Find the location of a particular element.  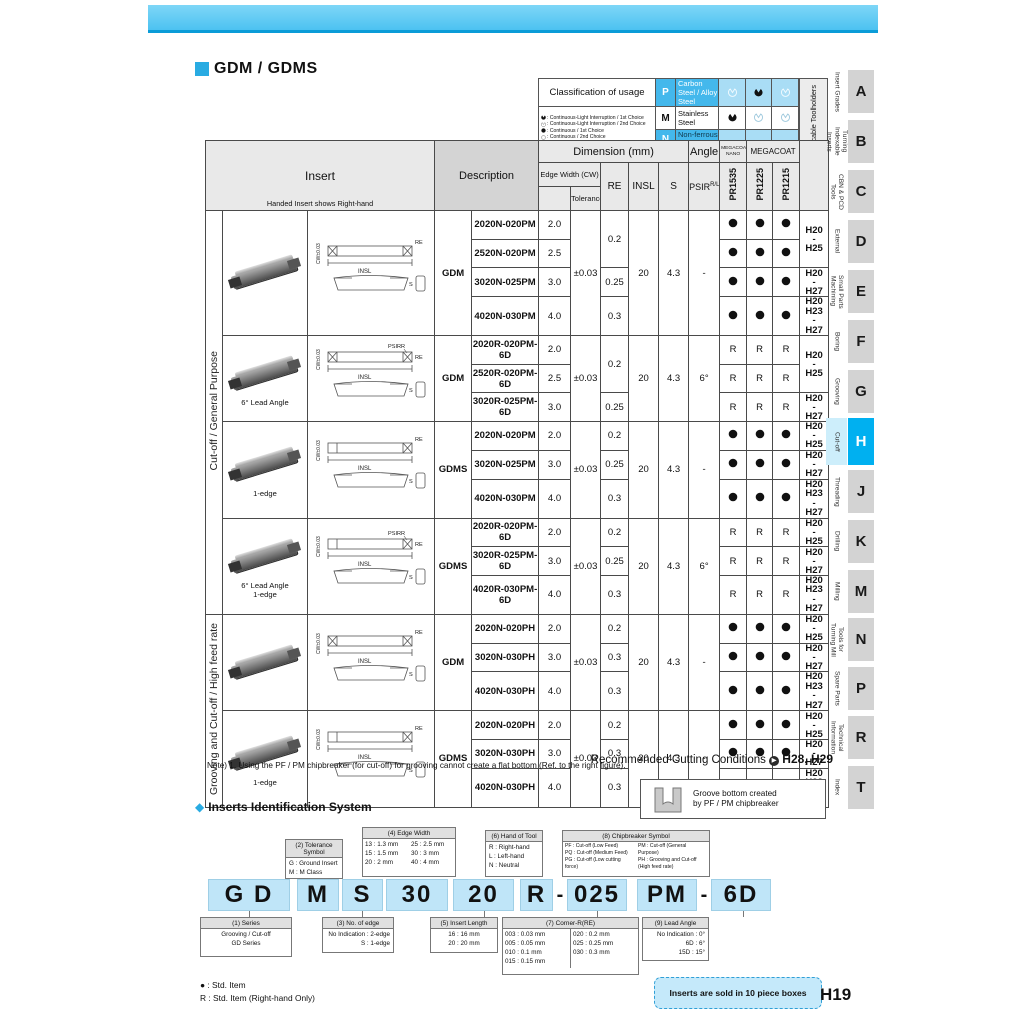

sidebar-tab-G: G is located at coordinates (861, 391).